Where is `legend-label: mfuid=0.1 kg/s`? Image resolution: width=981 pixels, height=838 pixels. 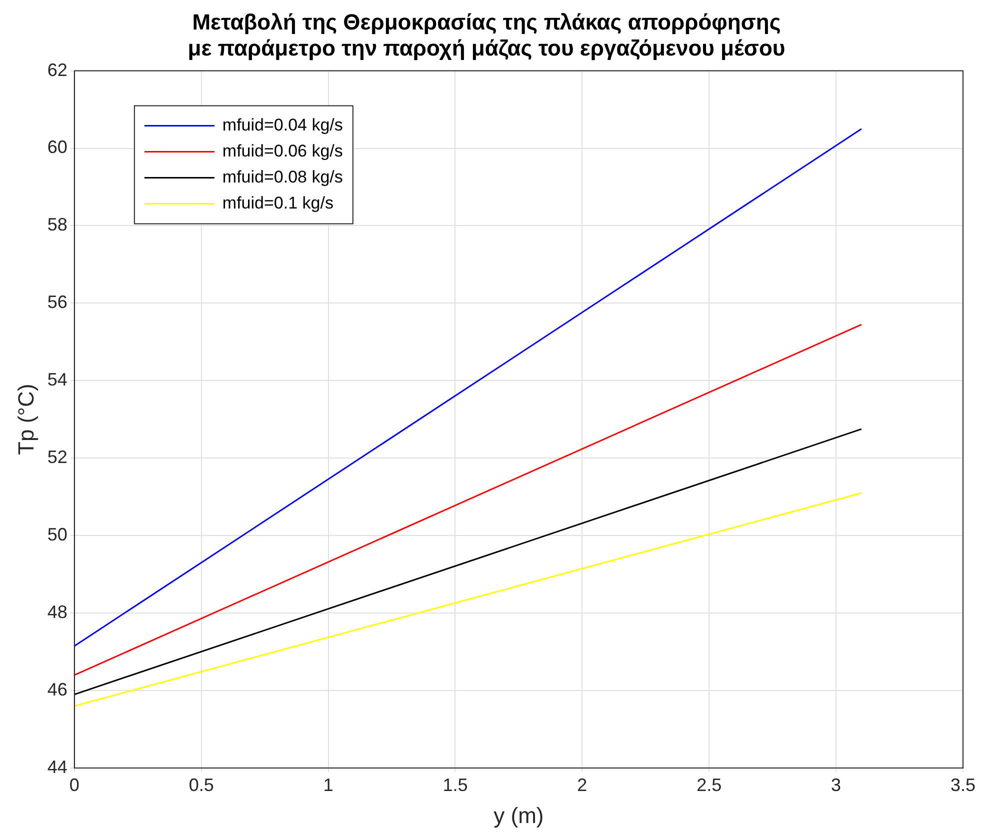
legend-label: mfuid=0.1 kg/s is located at coordinates (278, 202).